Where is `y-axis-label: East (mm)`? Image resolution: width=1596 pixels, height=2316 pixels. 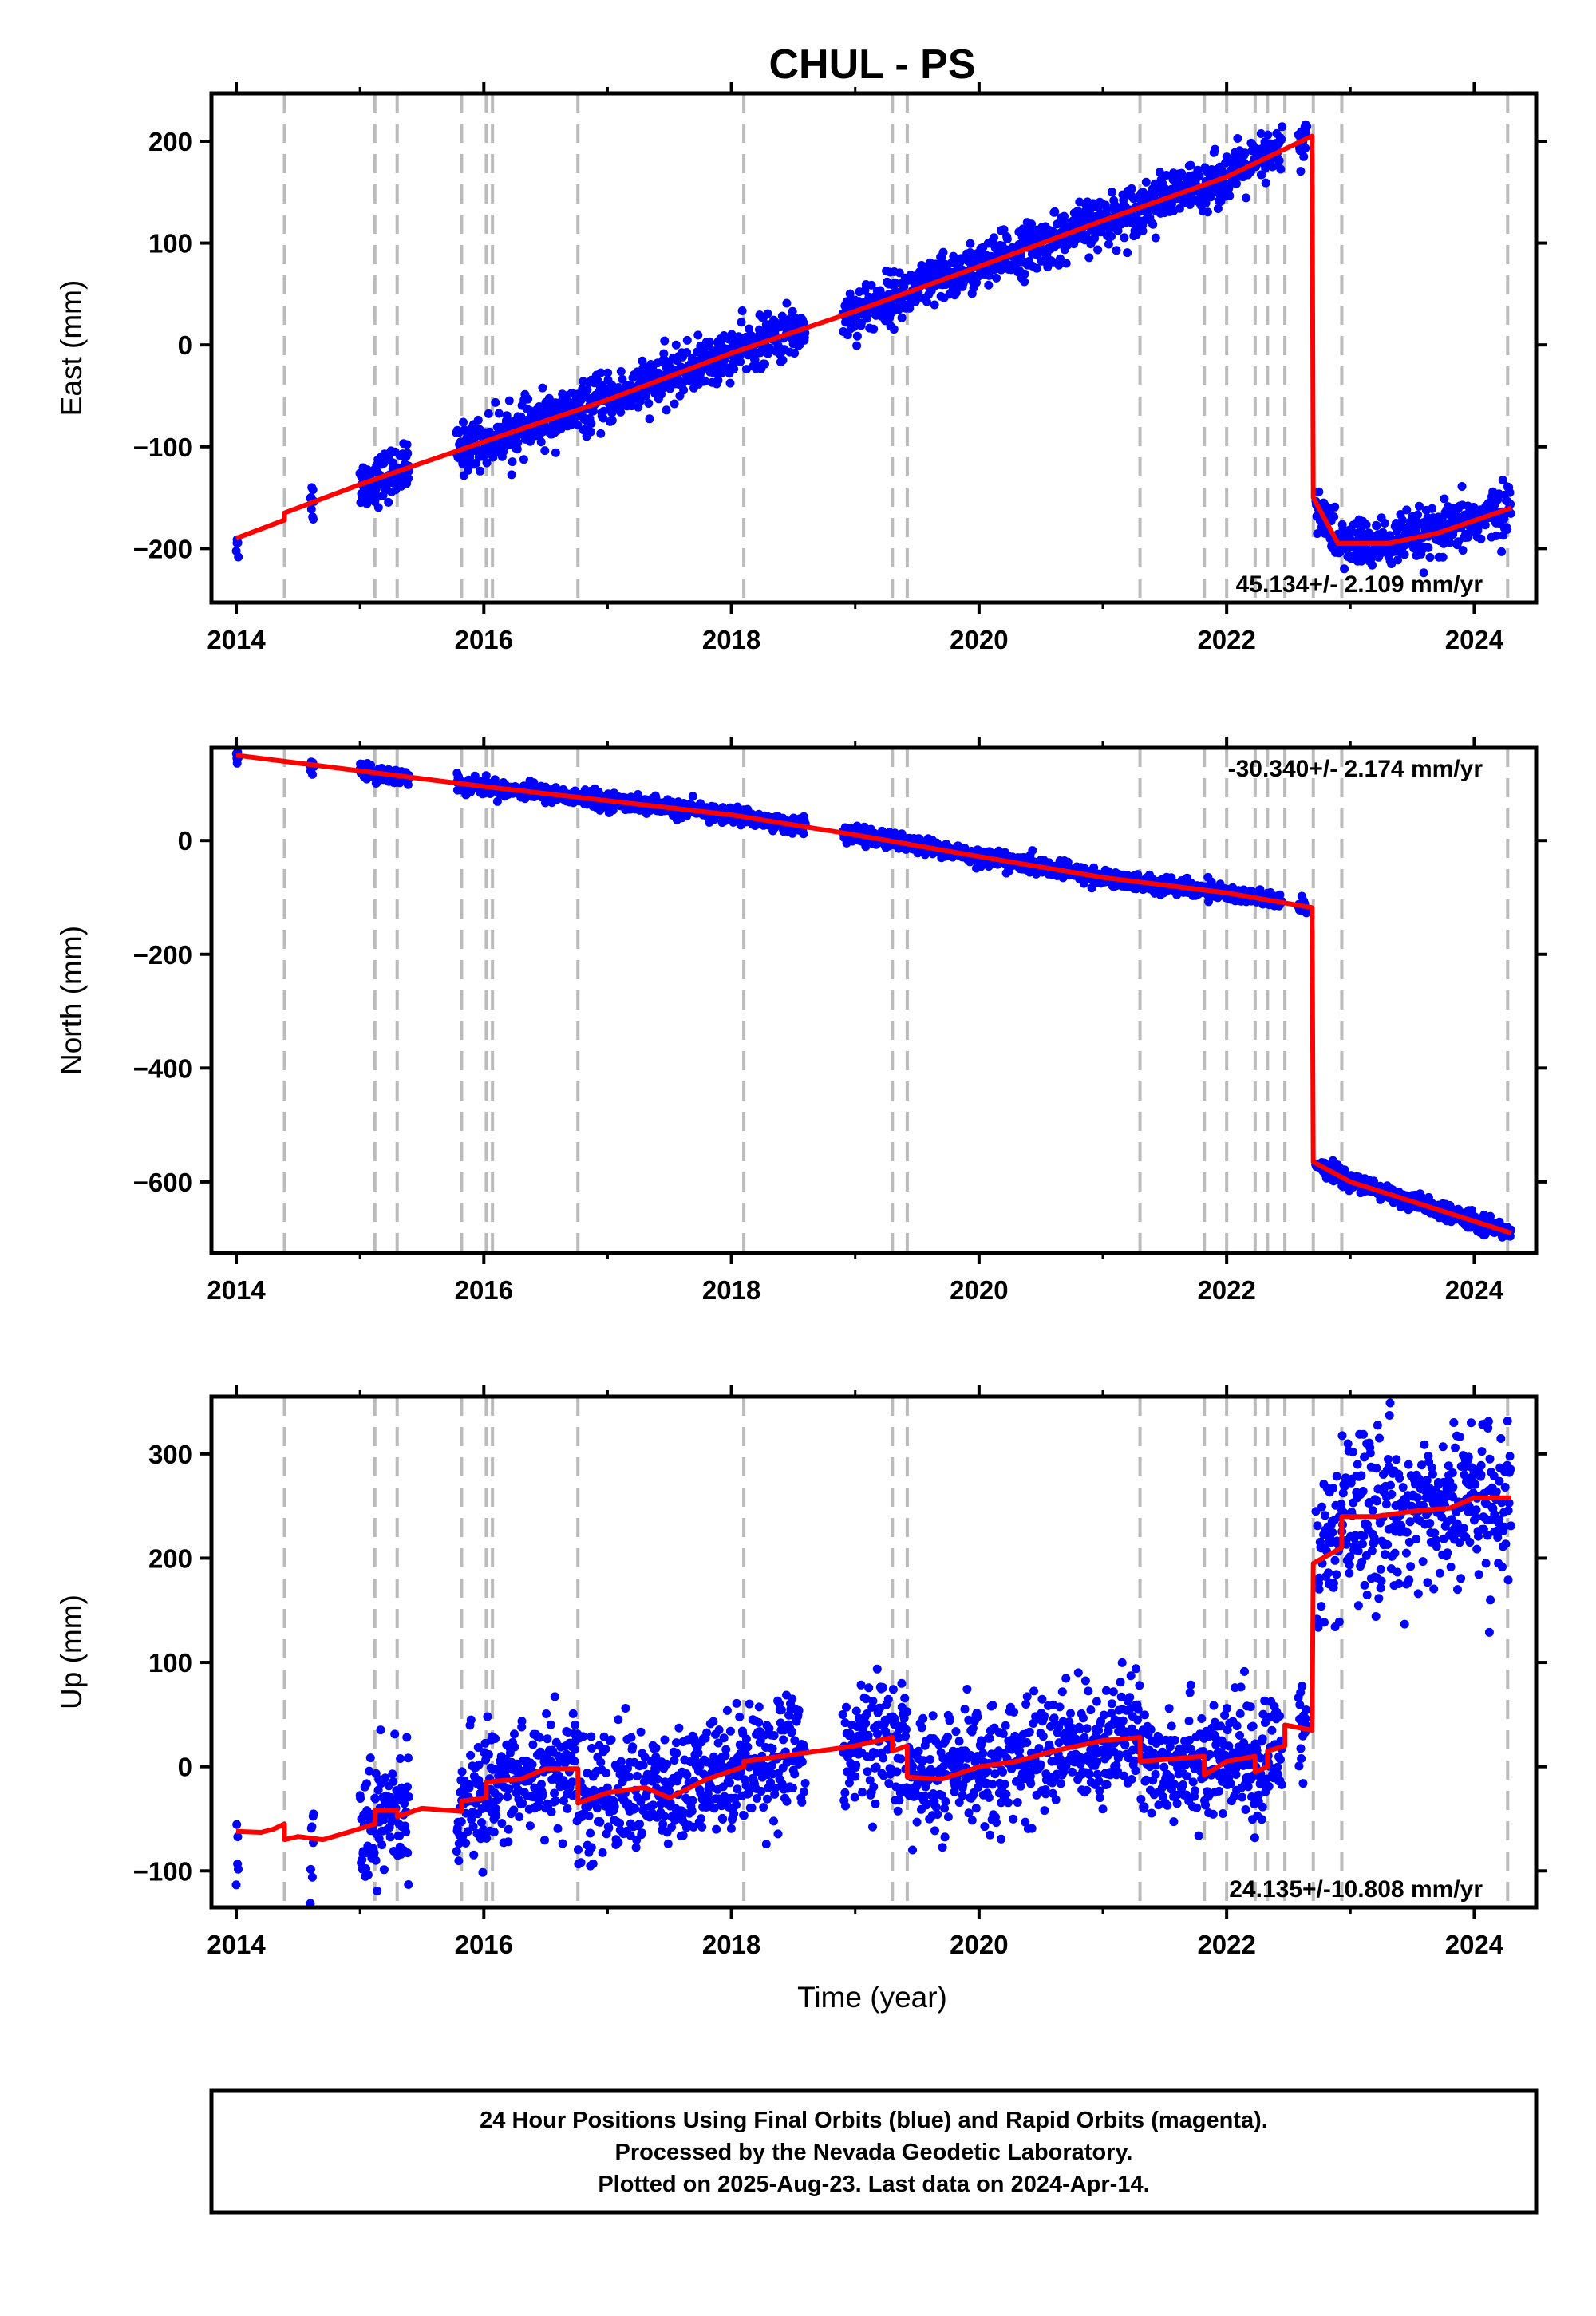 y-axis-label: East (mm) is located at coordinates (71, 348).